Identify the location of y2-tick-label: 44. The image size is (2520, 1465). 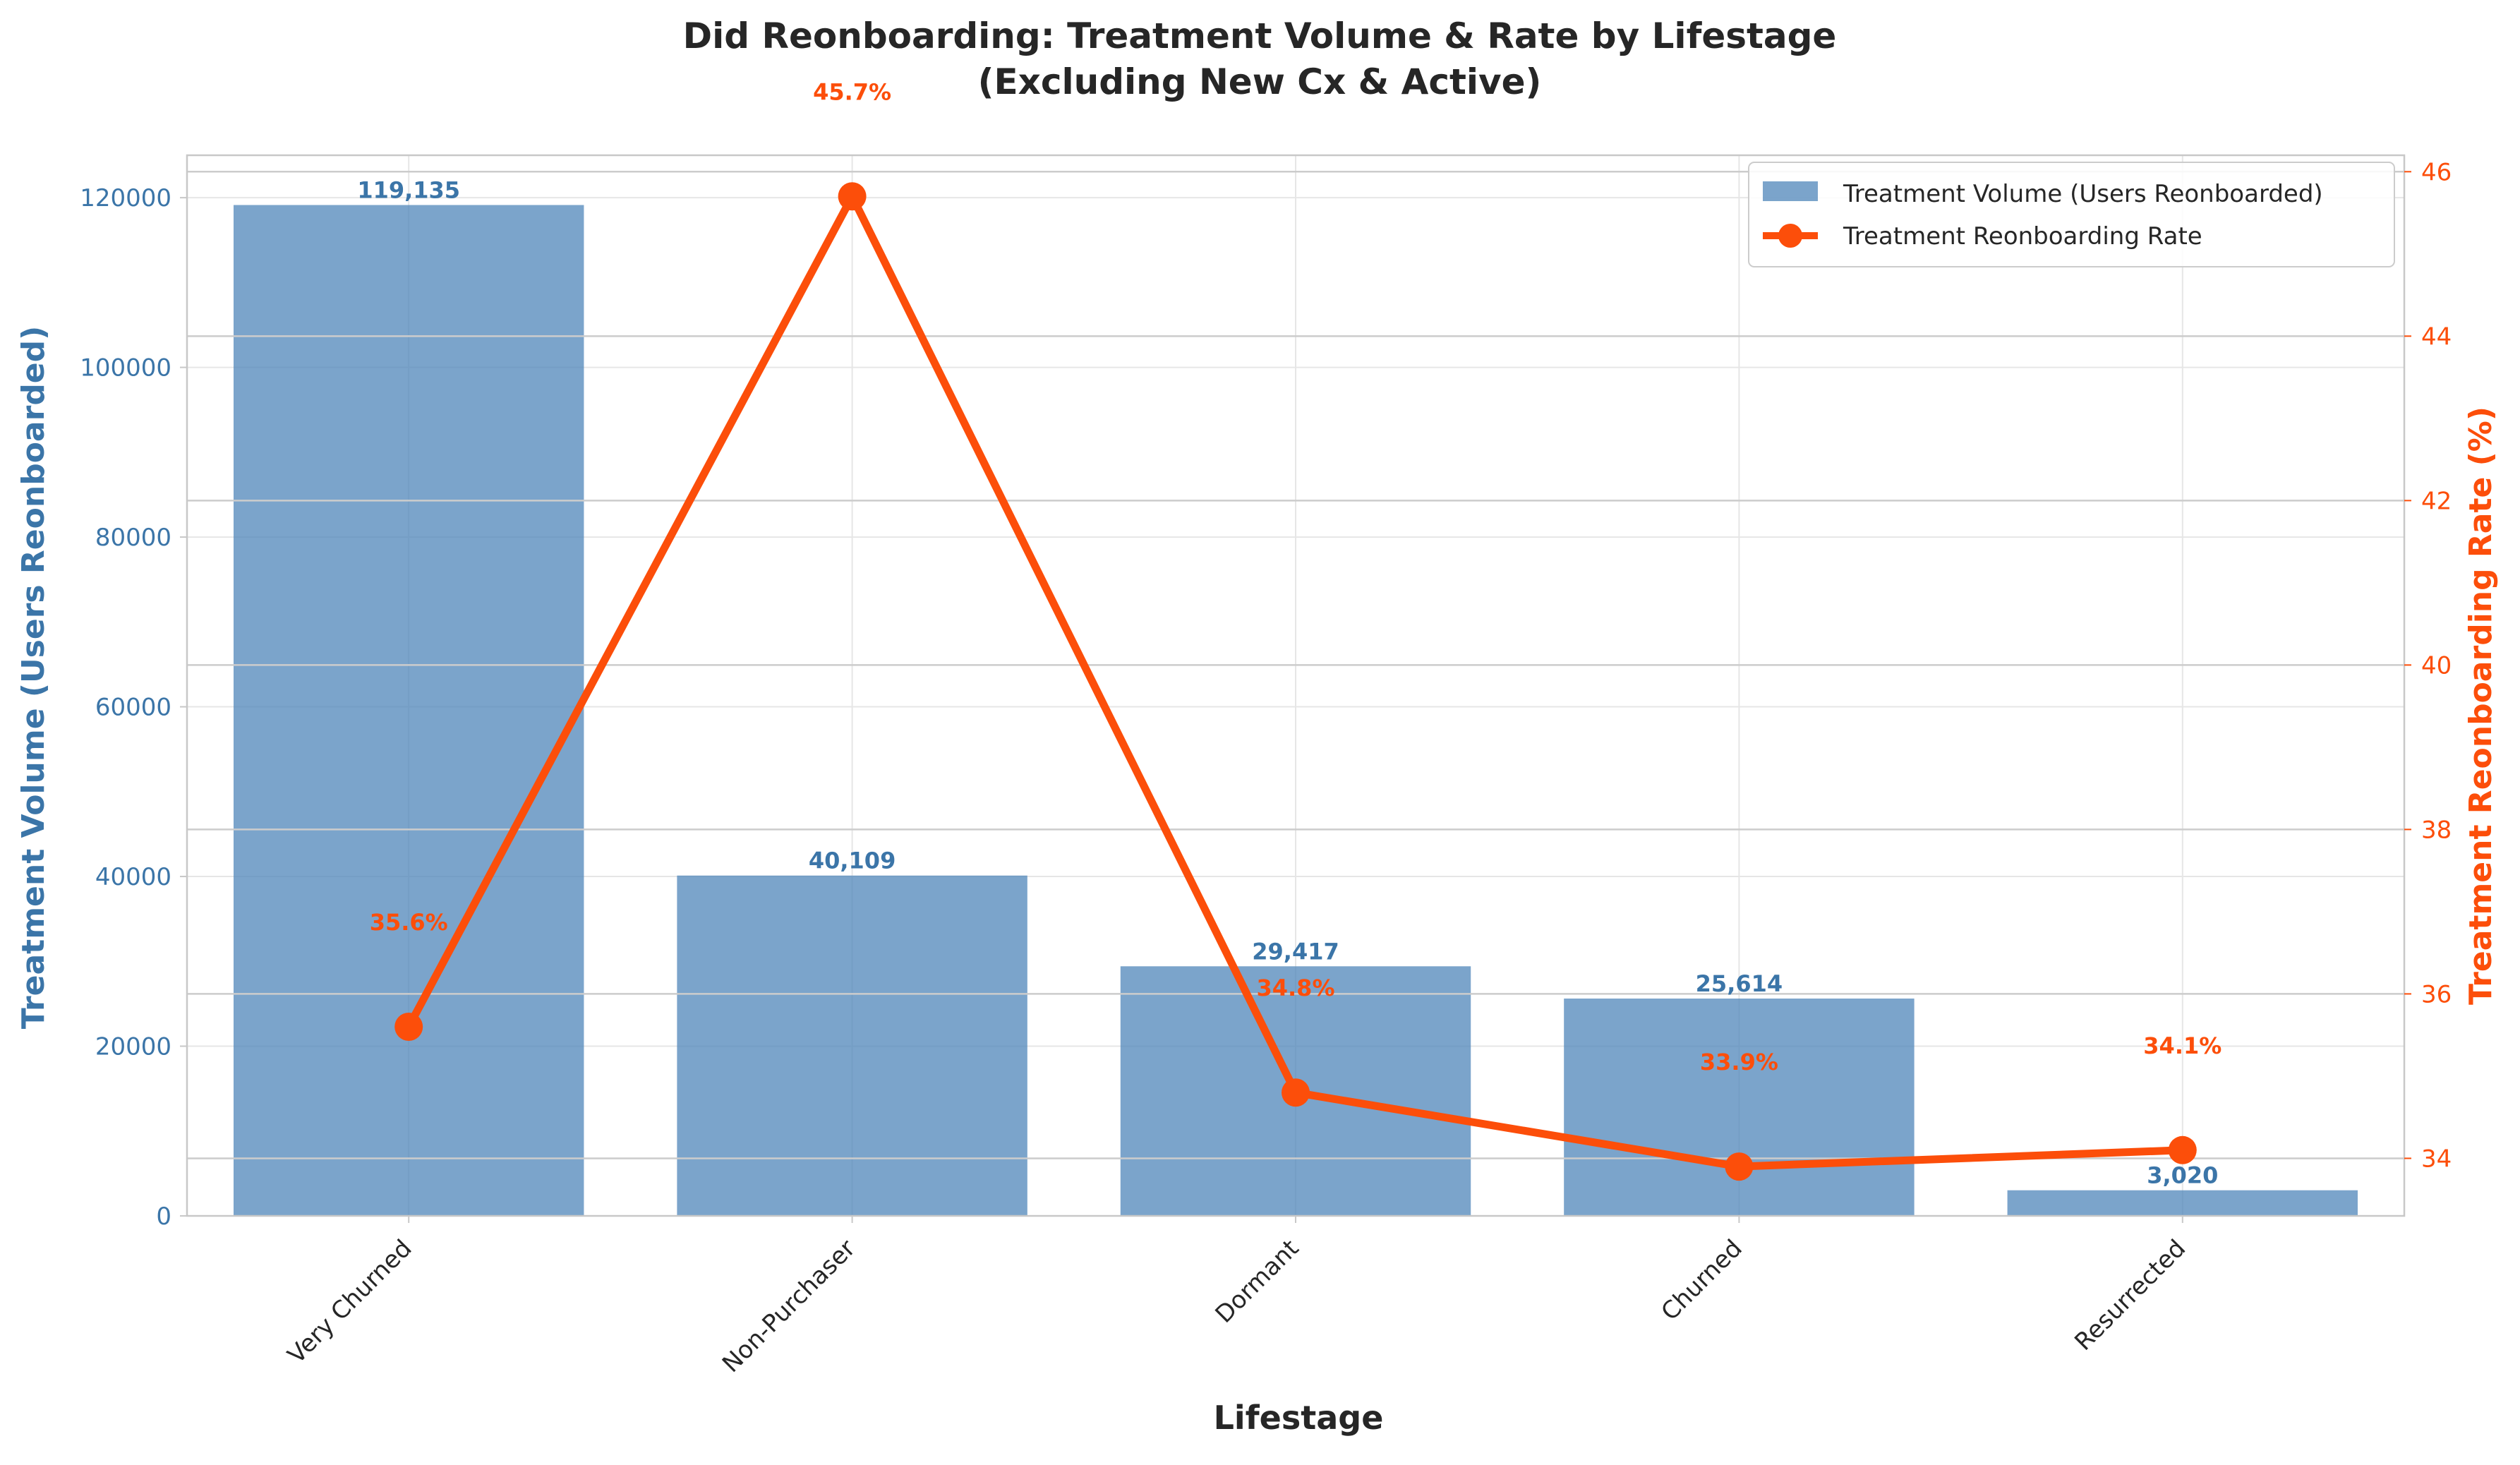
(2436, 336).